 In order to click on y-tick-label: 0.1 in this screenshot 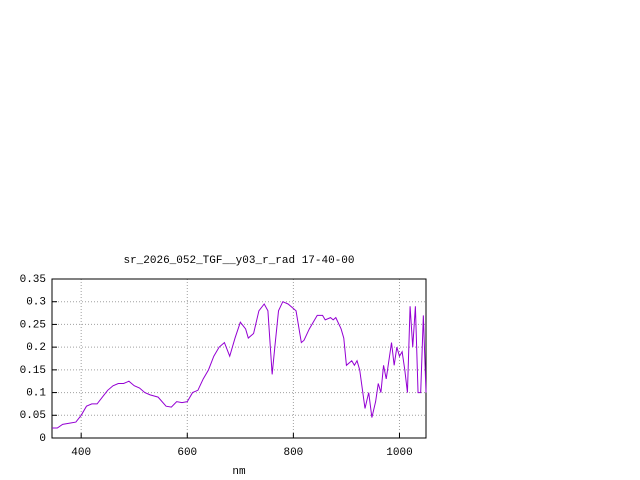, I will do `click(36, 393)`.